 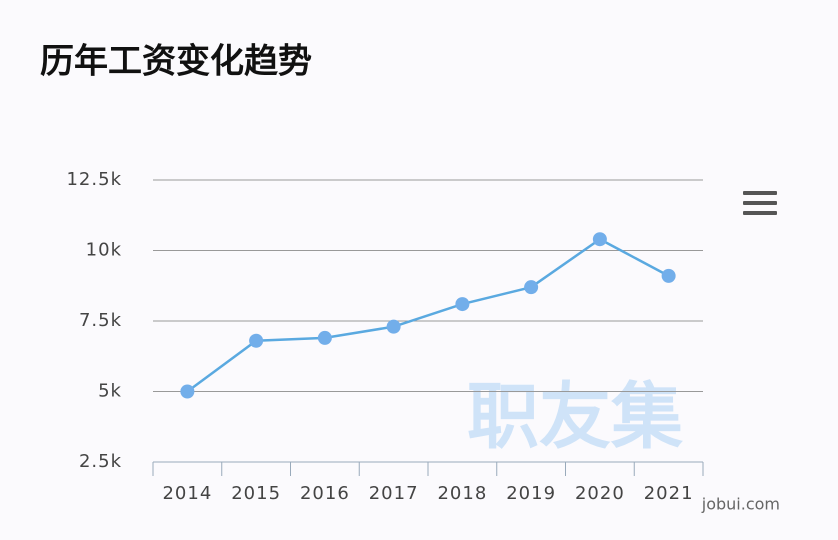 What do you see at coordinates (325, 493) in the screenshot?
I see `x-tick-label: 2016` at bounding box center [325, 493].